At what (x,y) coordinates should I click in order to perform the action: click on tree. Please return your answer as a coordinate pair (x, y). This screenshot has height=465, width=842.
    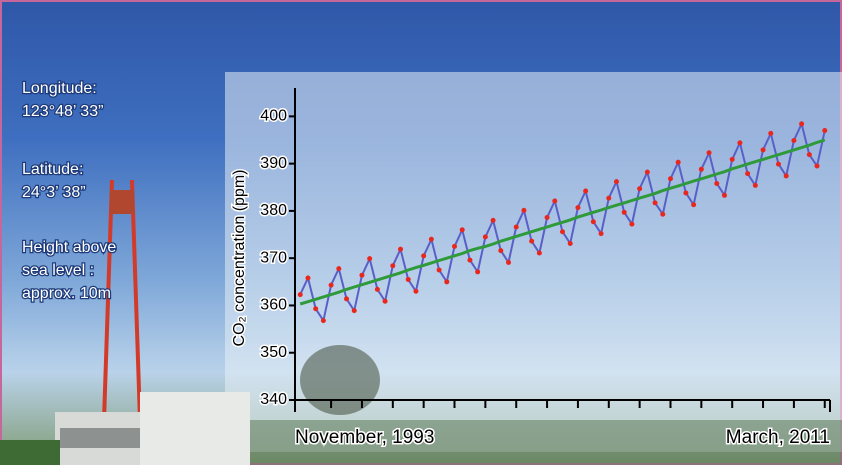
    Looking at the image, I should click on (340, 380).